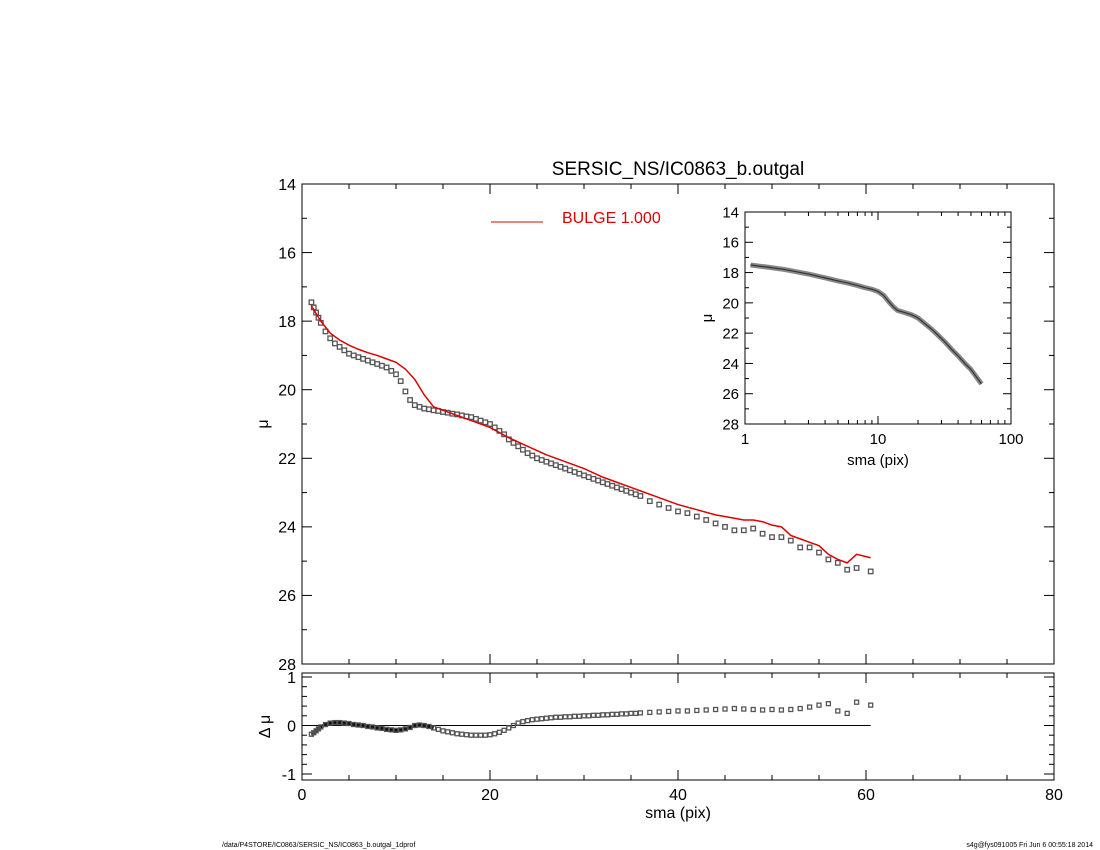 The width and height of the screenshot is (1100, 850). Describe the element at coordinates (730, 303) in the screenshot. I see `inset-ytick-label: 20` at that location.